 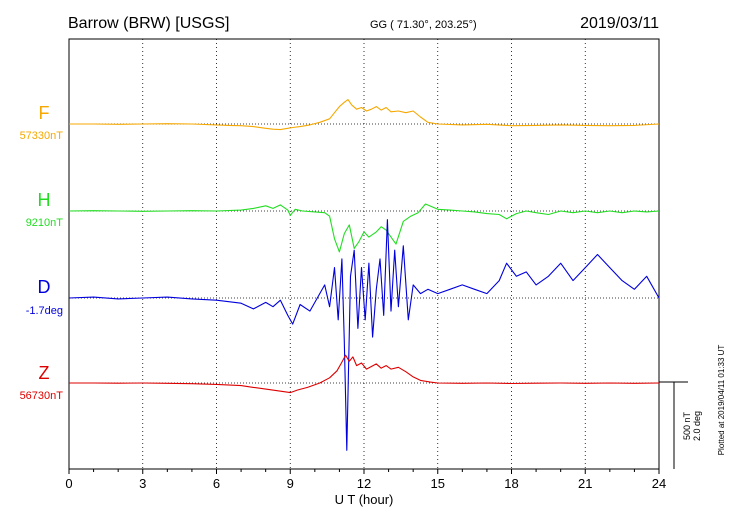 I want to click on scale-bar-deg-label: 2.0 deg, so click(x=697, y=426).